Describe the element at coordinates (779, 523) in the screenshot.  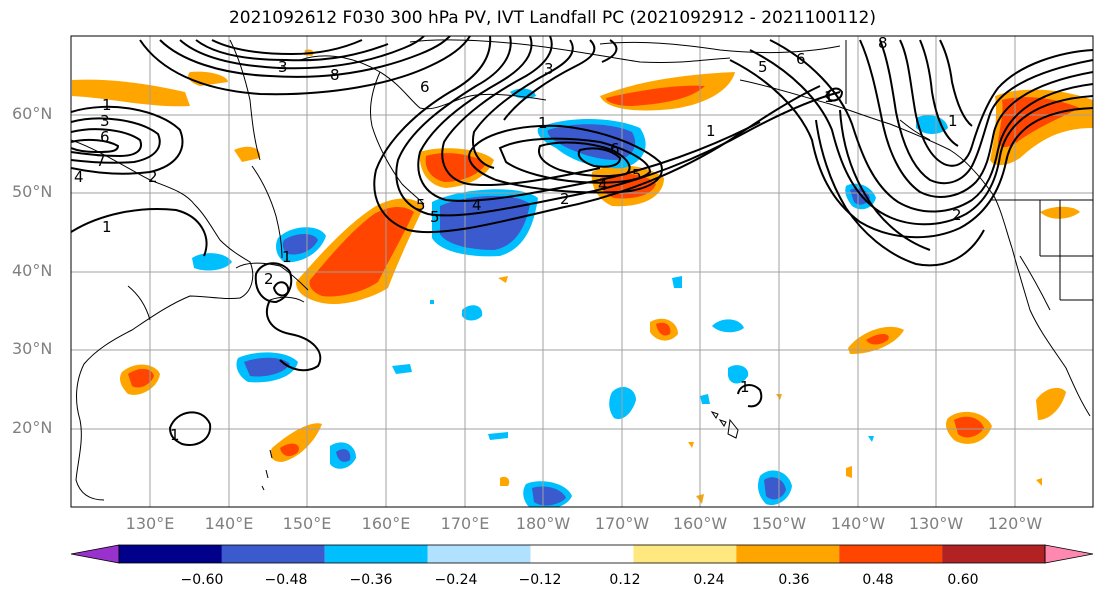
I see `lon-label: 150°W` at that location.